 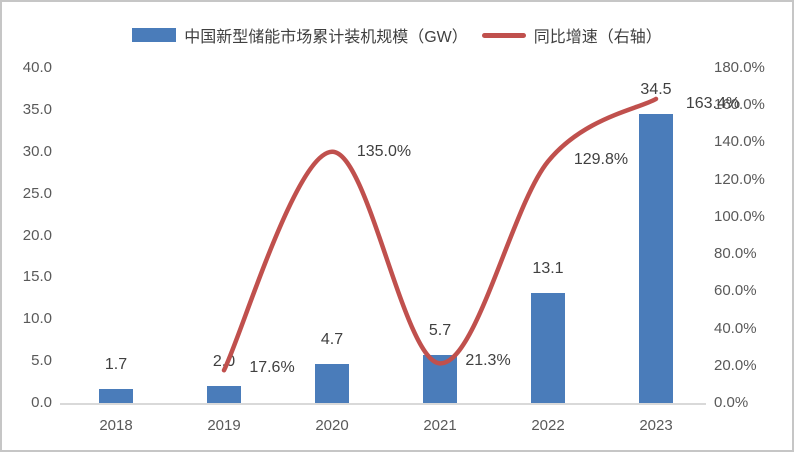 What do you see at coordinates (488, 361) in the screenshot?
I see `growth-value-label: 21.3%` at bounding box center [488, 361].